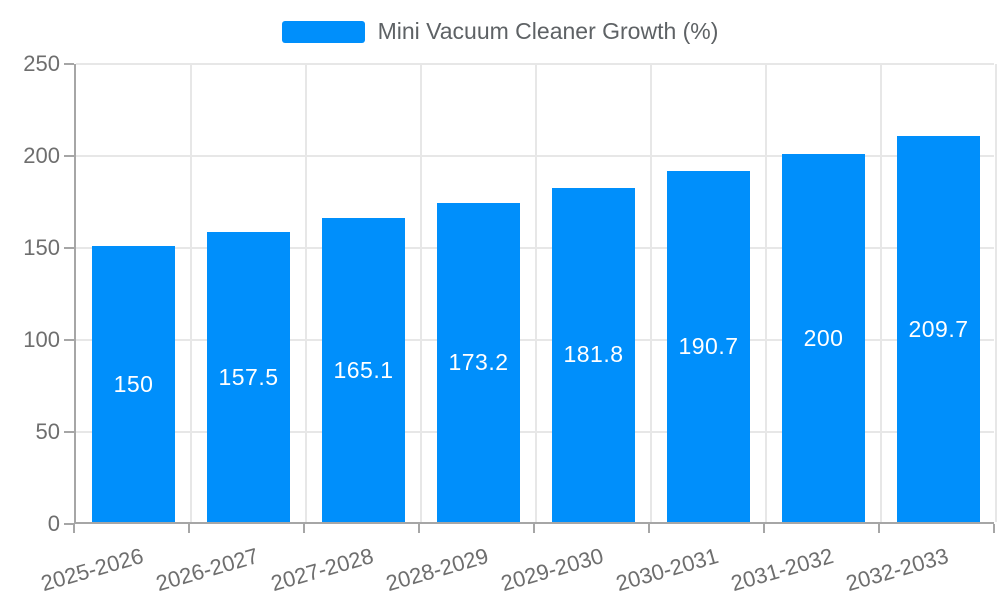  I want to click on bar: 165.1, so click(363, 370).